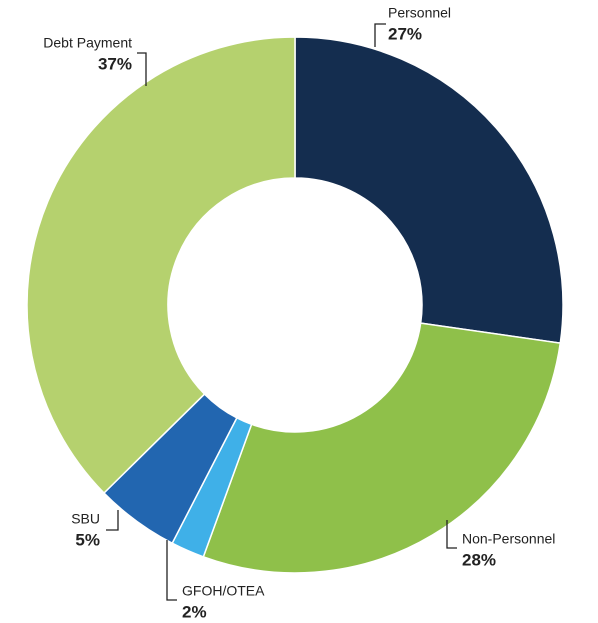  I want to click on value-label: 27%, so click(405, 33).